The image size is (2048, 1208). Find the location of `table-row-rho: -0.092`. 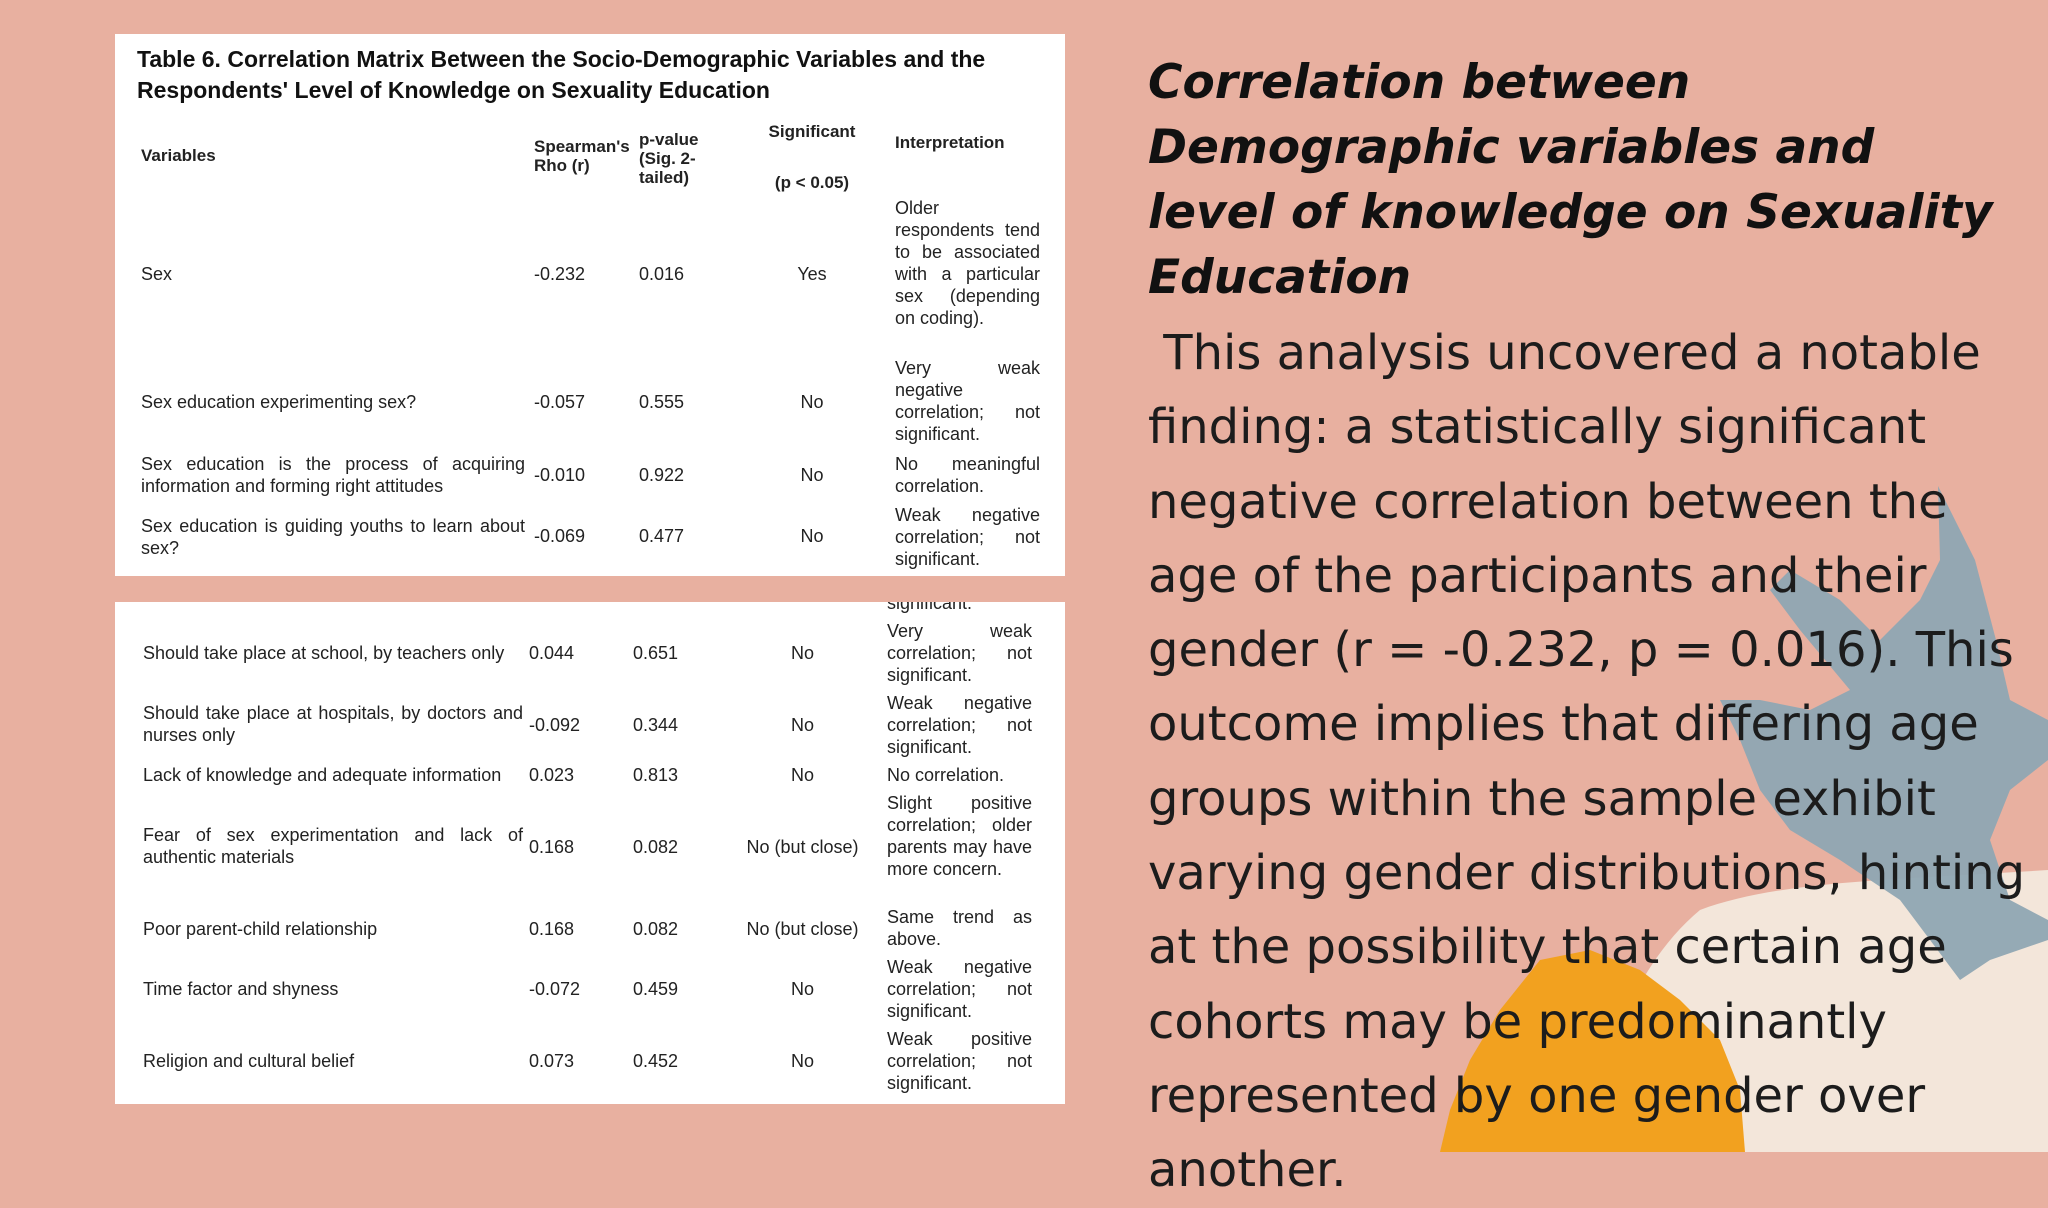

table-row-rho: -0.092 is located at coordinates (555, 725).